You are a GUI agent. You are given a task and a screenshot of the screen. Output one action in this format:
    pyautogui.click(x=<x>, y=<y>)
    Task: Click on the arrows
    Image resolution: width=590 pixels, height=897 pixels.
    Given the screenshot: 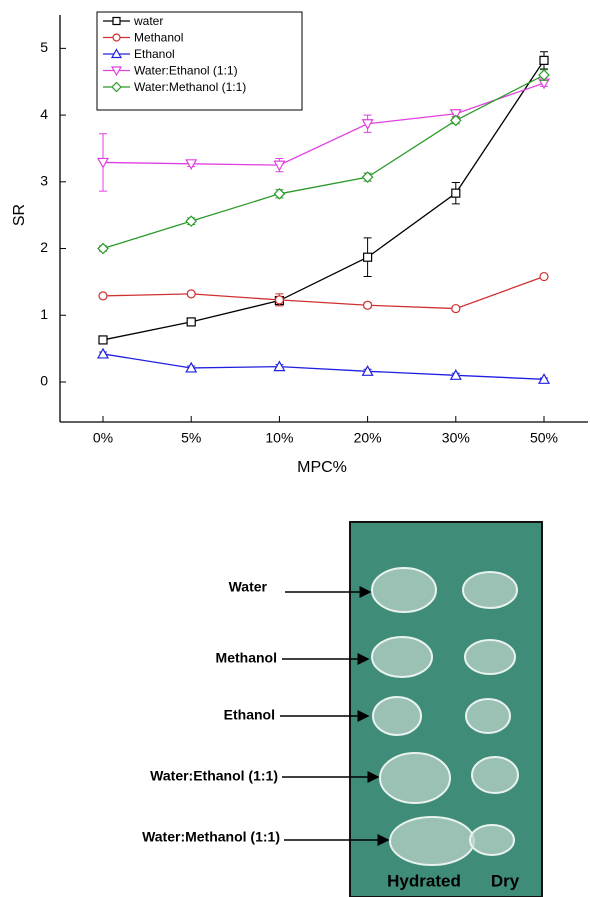 What is the action you would take?
    pyautogui.click(x=335, y=716)
    